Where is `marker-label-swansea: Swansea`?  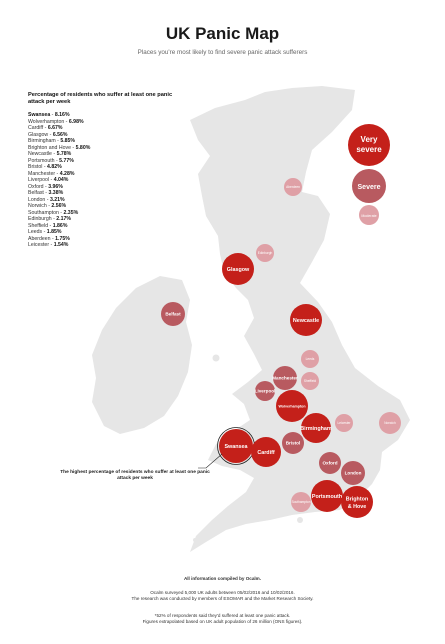
marker-label-swansea: Swansea is located at coordinates (236, 447).